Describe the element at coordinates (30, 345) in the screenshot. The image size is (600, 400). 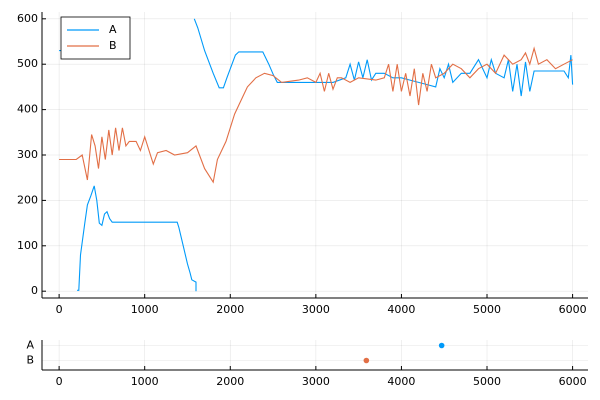
I see `y-tick-label: A` at that location.